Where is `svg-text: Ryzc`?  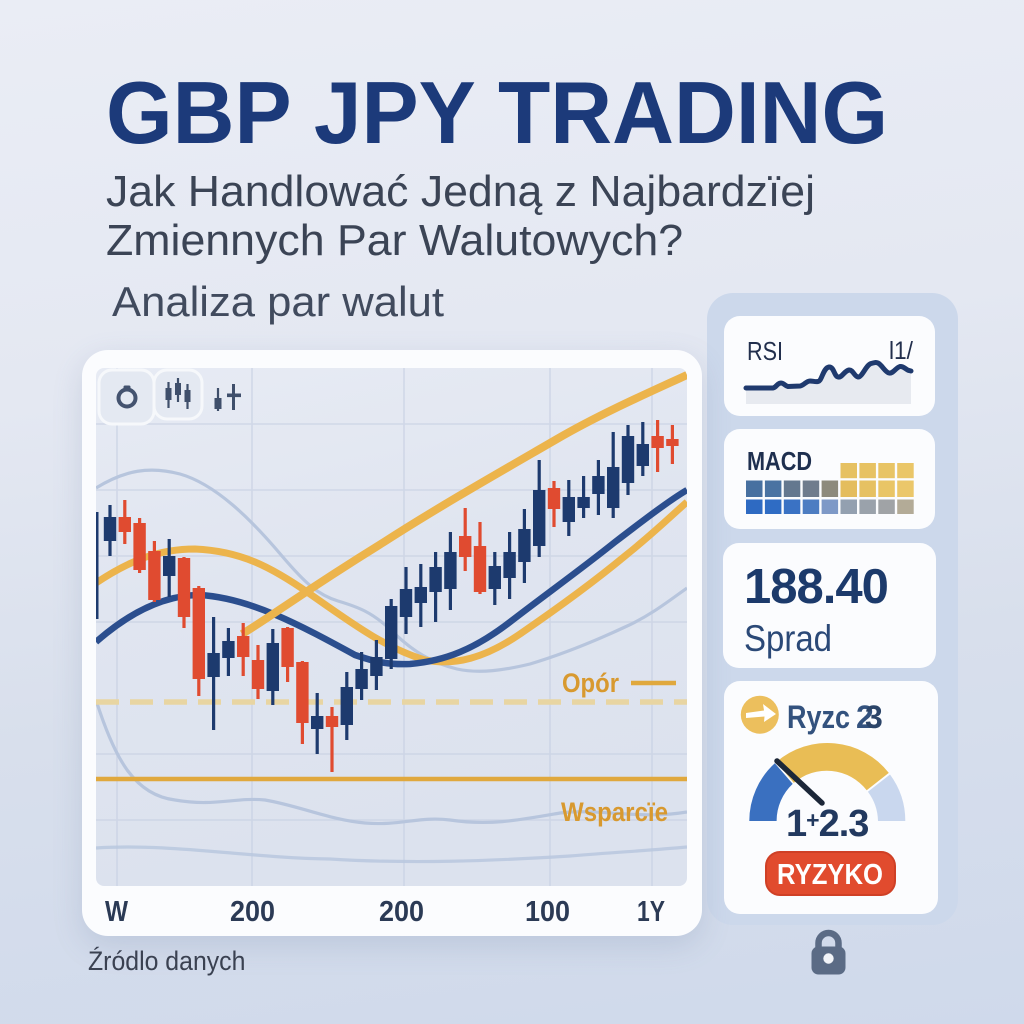
svg-text: Ryzc is located at coordinates (818, 717).